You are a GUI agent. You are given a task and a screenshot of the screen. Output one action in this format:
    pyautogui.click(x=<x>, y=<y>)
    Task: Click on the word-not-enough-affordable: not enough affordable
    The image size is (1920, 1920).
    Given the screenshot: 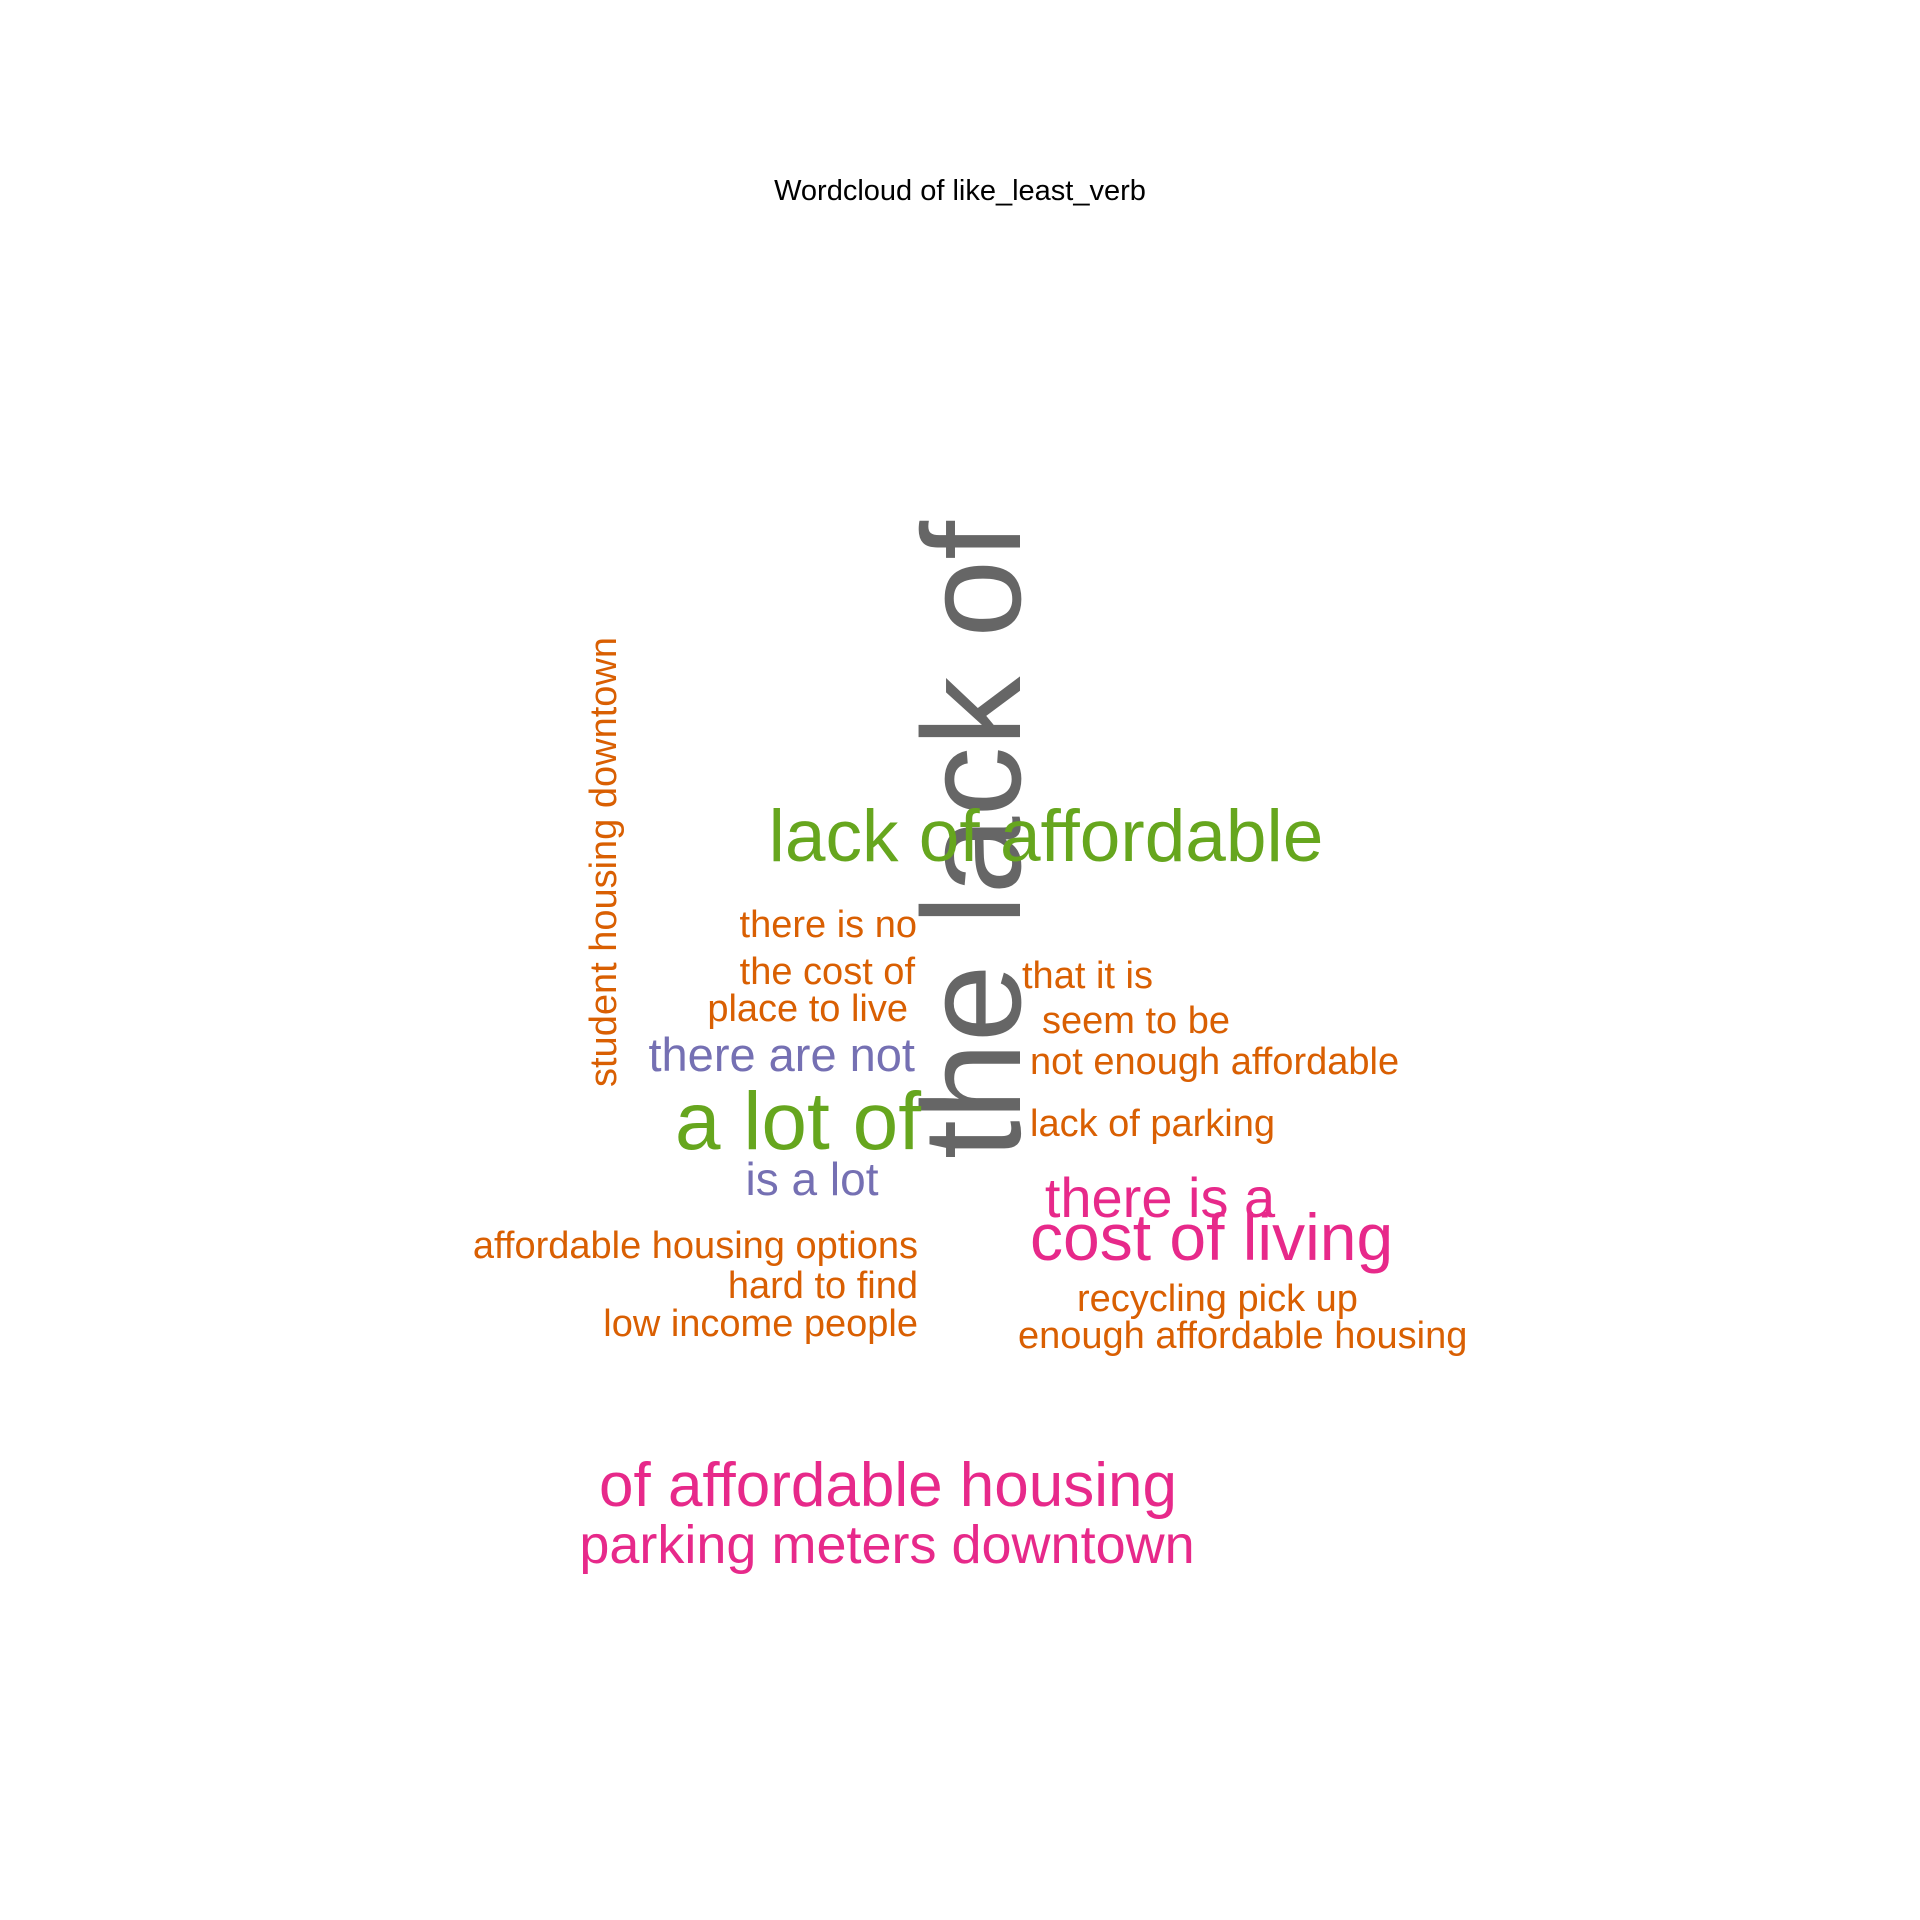 What is the action you would take?
    pyautogui.click(x=1215, y=1062)
    